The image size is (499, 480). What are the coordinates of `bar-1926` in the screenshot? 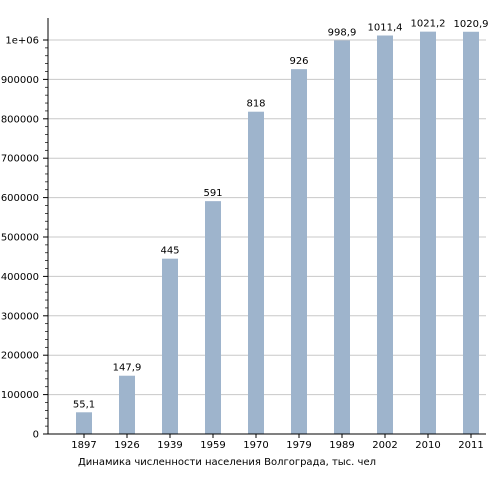 It's located at (127, 404).